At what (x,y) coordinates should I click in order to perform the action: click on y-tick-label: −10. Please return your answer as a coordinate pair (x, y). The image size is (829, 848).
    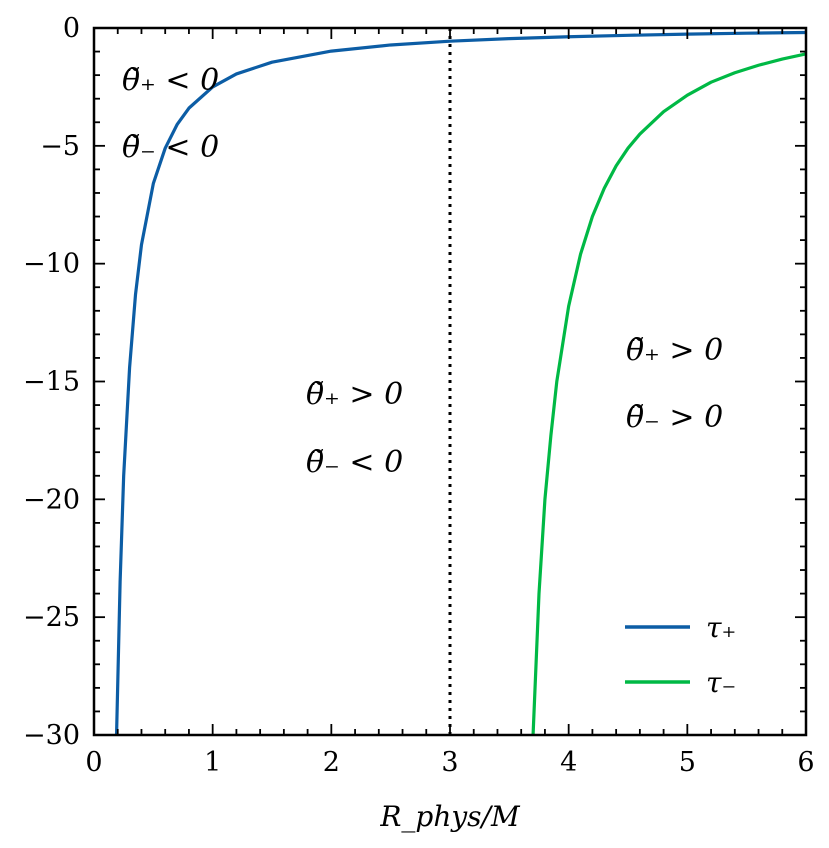
    Looking at the image, I should click on (51, 264).